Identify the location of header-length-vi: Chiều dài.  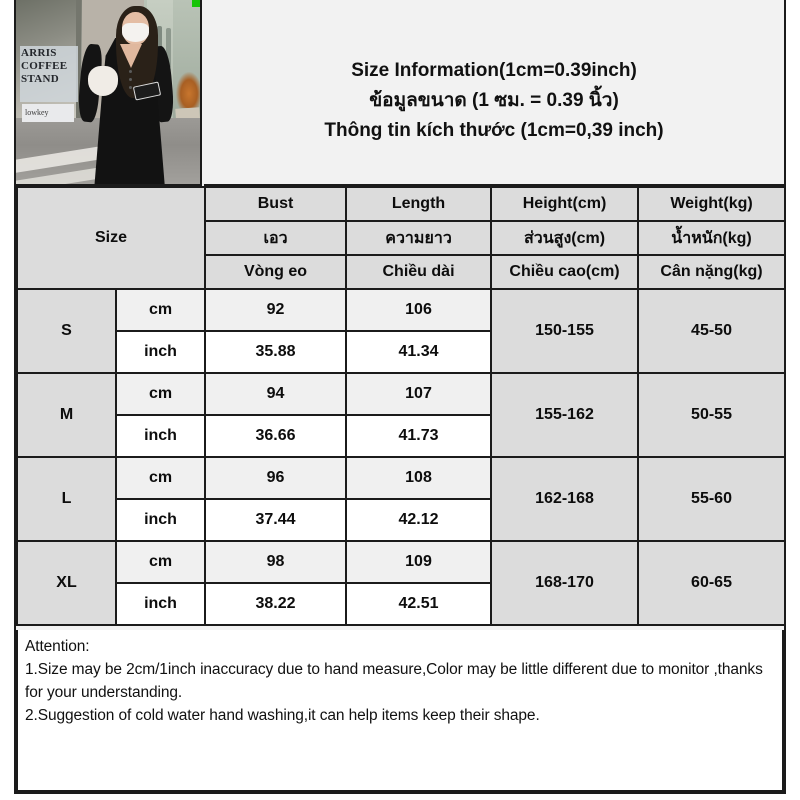
(419, 272).